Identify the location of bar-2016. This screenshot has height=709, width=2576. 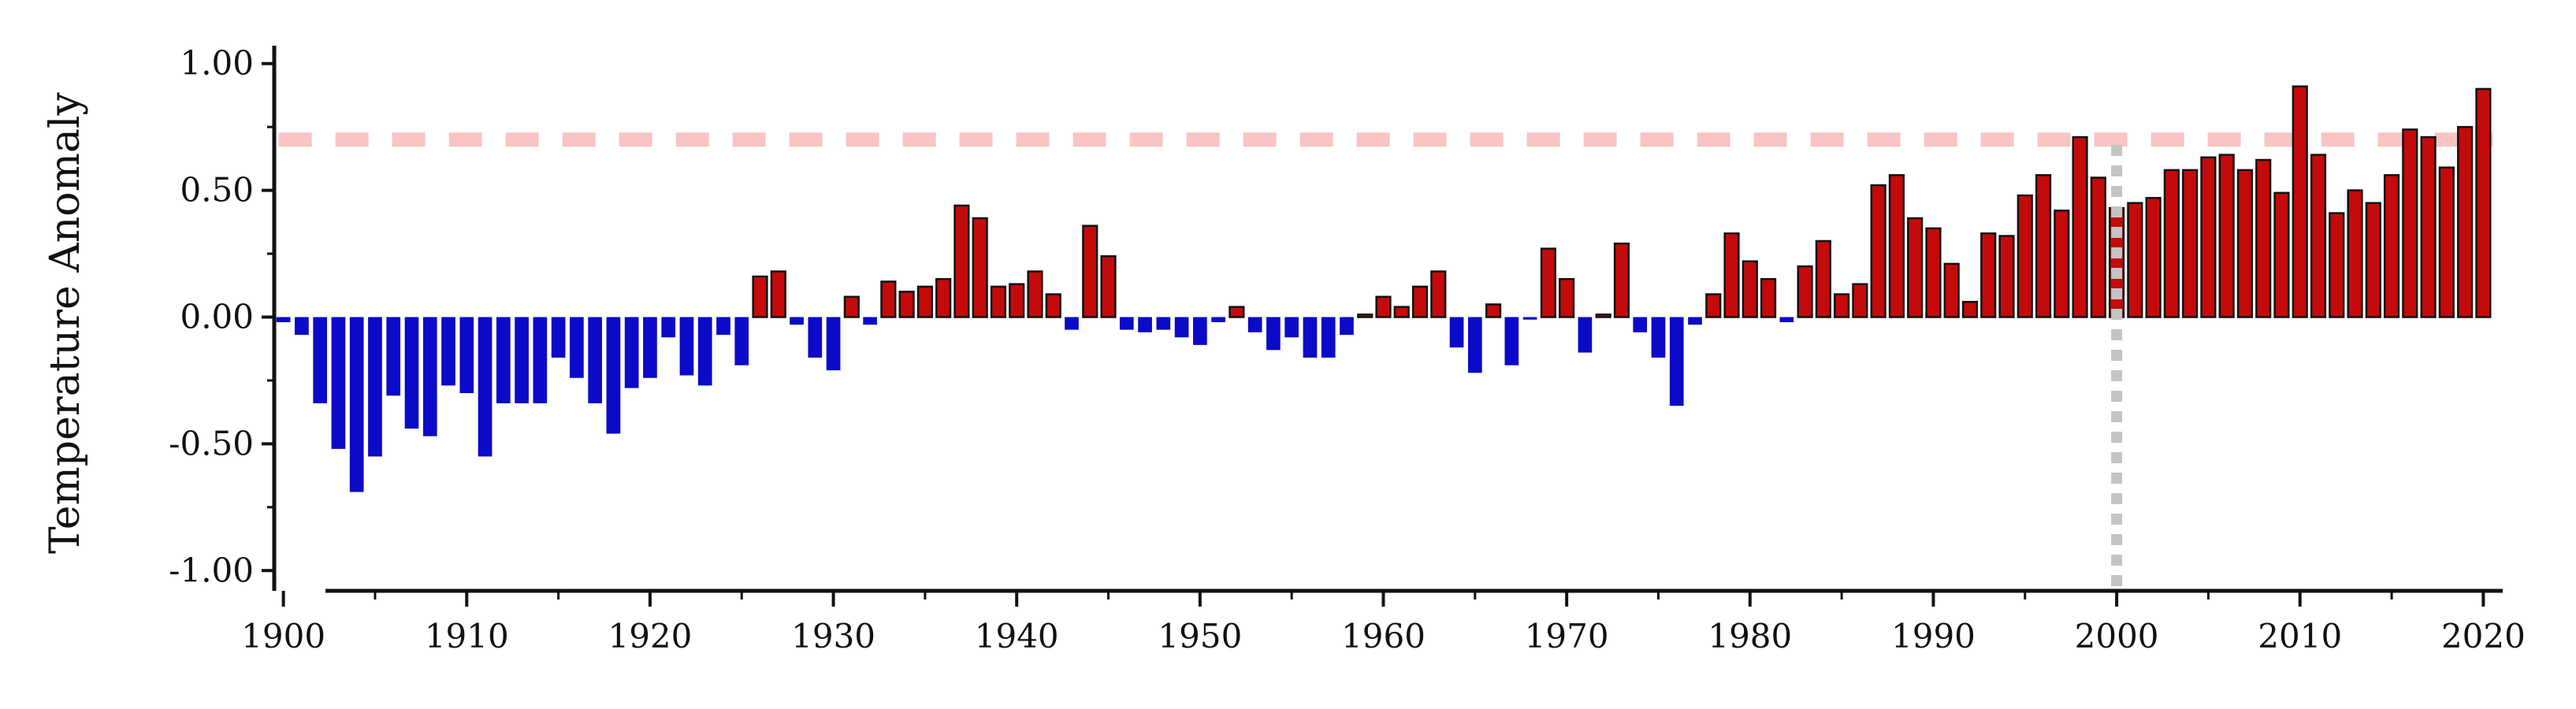
(2410, 223).